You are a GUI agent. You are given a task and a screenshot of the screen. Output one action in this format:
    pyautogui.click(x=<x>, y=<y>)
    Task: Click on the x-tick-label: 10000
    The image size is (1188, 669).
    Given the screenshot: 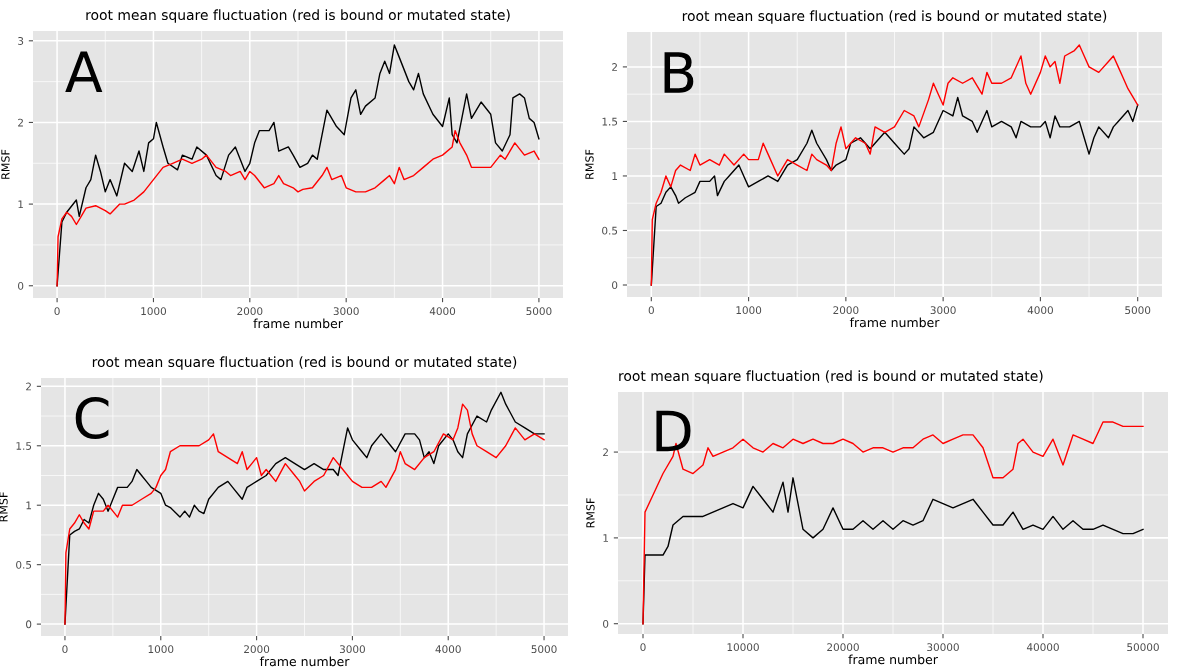 What is the action you would take?
    pyautogui.click(x=743, y=647)
    